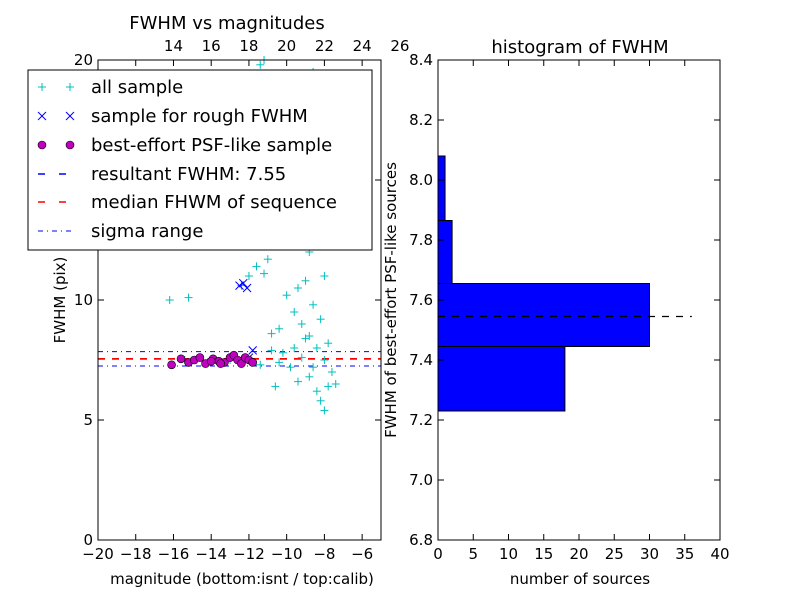 The height and width of the screenshot is (600, 800). I want to click on y-tick-label: 7.8, so click(421, 240).